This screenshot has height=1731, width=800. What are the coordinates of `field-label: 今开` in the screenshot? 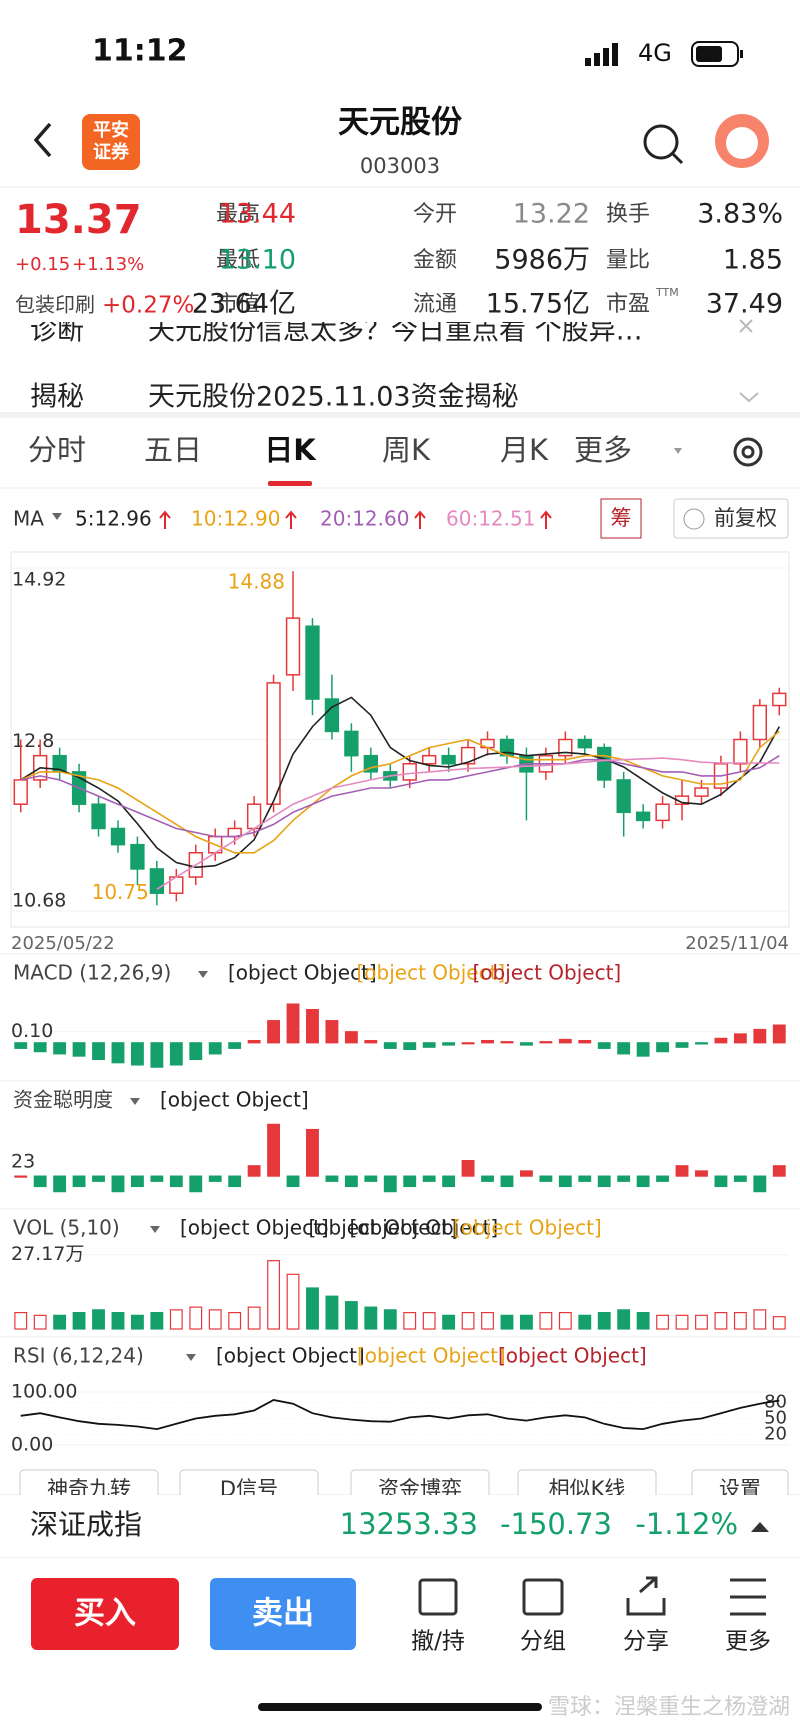 It's located at (435, 214).